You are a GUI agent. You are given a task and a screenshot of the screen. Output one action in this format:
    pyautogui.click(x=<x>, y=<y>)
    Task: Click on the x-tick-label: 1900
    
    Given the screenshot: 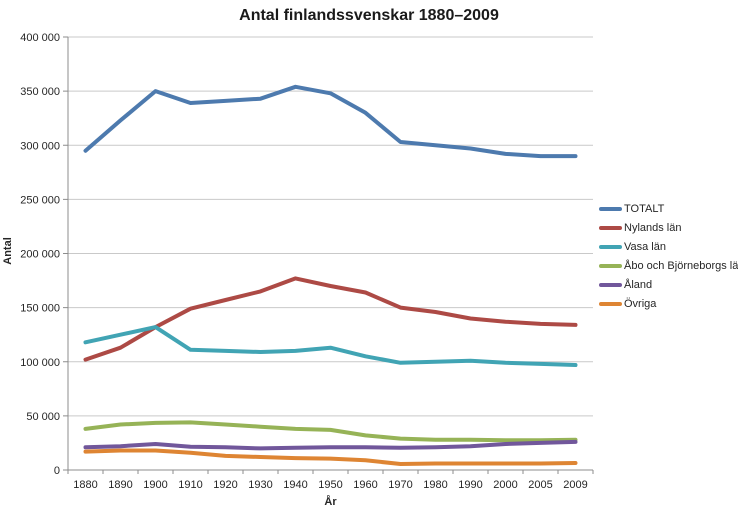 What is the action you would take?
    pyautogui.click(x=155, y=485)
    